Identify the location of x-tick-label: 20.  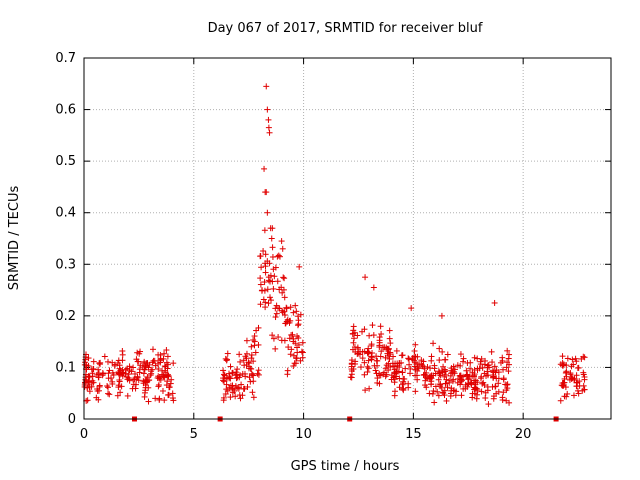
(523, 434).